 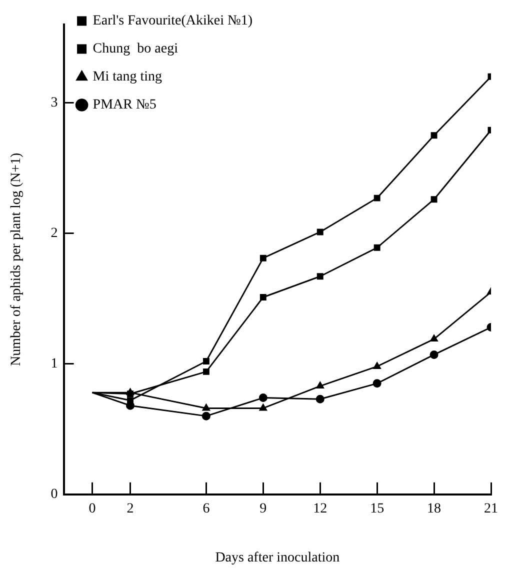 I want to click on x-tick-label: 15, so click(x=377, y=508).